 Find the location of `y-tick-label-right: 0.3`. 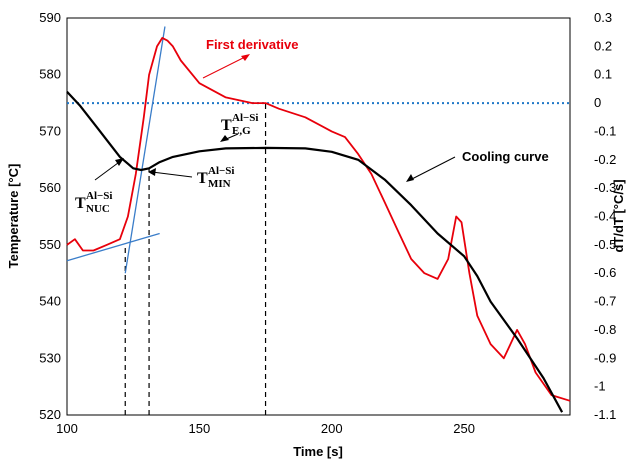

y-tick-label-right: 0.3 is located at coordinates (603, 17).